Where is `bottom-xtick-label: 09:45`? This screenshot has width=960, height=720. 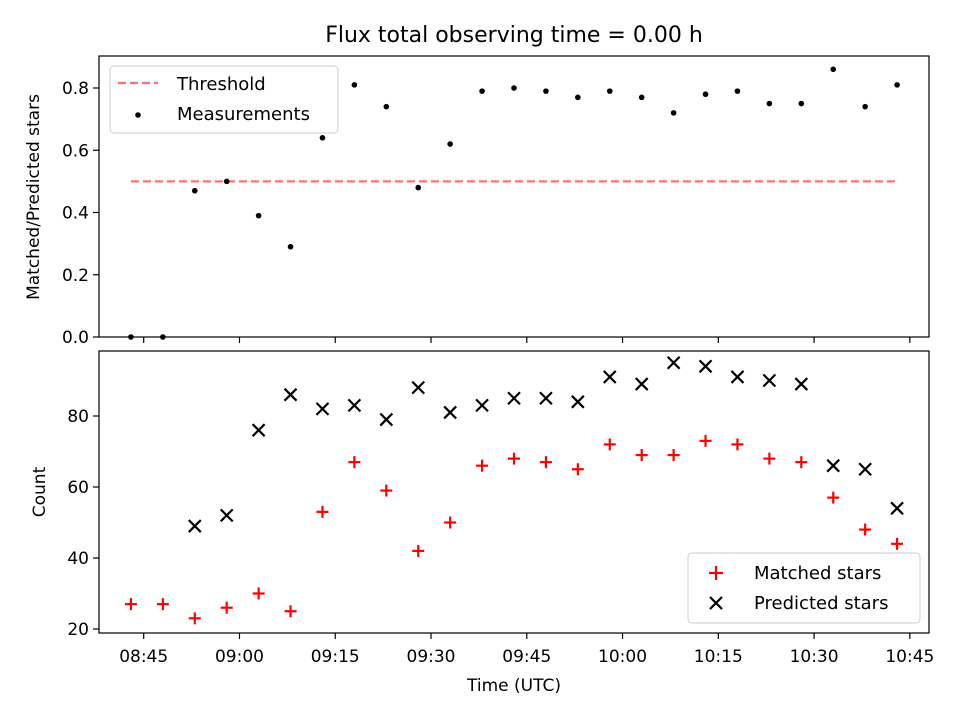 bottom-xtick-label: 09:45 is located at coordinates (526, 657).